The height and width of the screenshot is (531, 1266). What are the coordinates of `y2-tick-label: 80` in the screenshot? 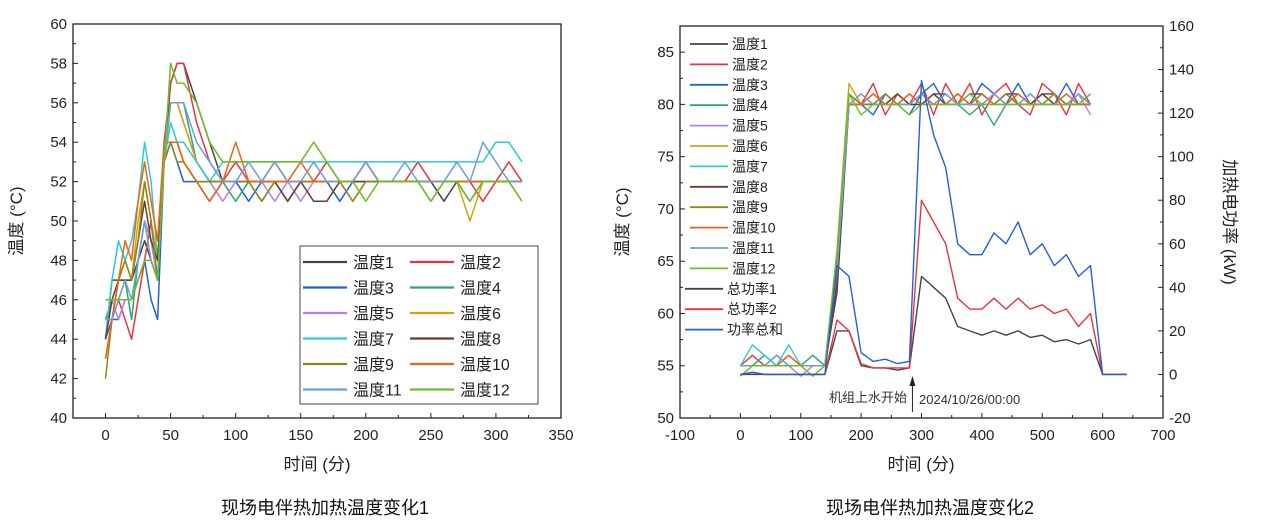 It's located at (1177, 200).